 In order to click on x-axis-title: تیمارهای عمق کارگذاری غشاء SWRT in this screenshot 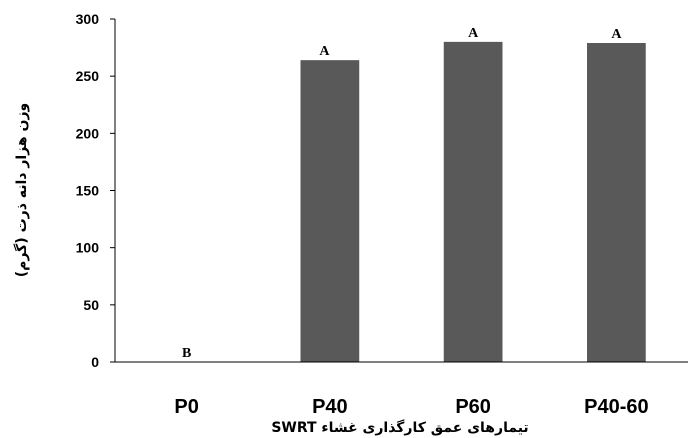, I will do `click(399, 427)`.